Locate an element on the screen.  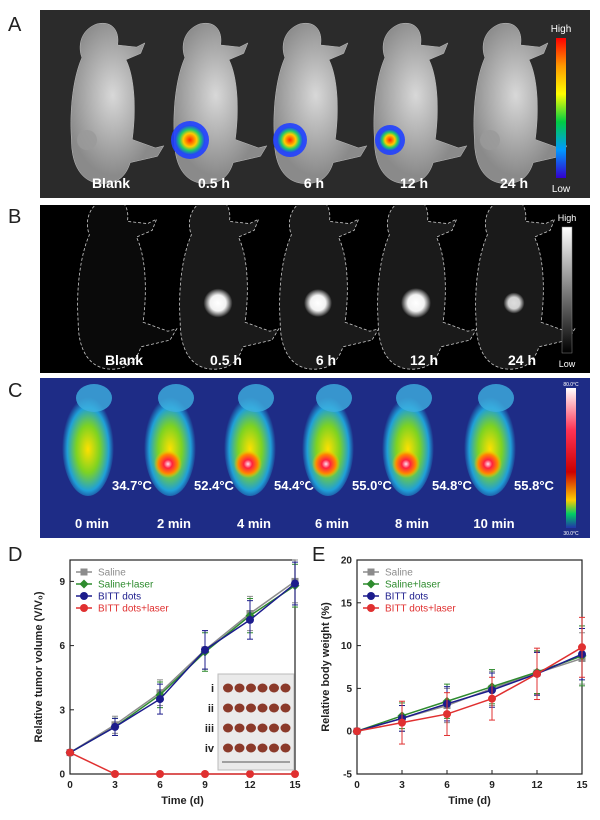
time-label: 8 min is located at coordinates (412, 523).